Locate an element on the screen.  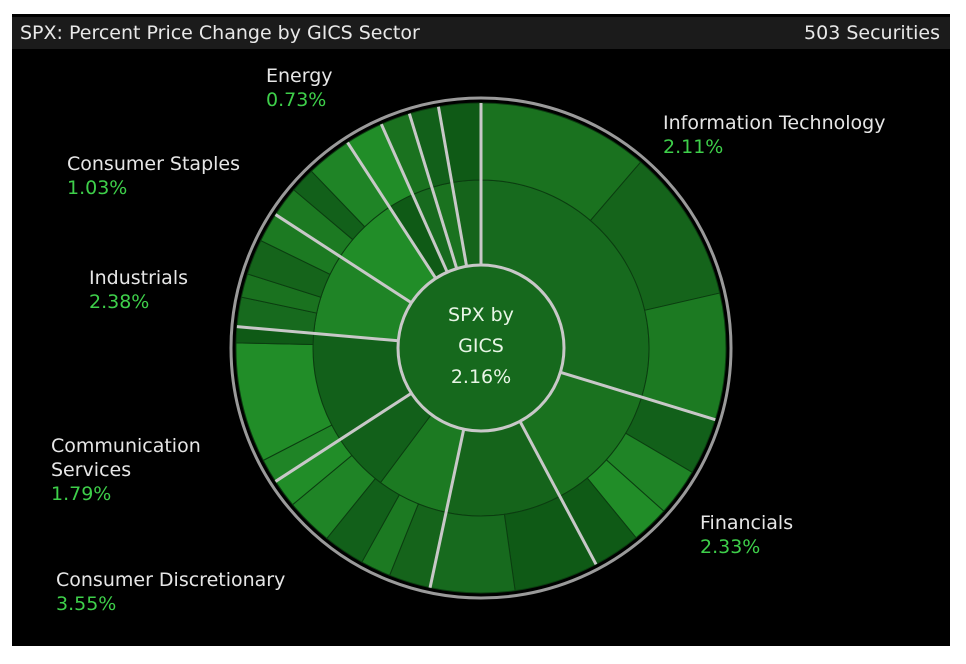
label-consumer-discretionary: Consumer Discretionary 3.55% is located at coordinates (170, 592).